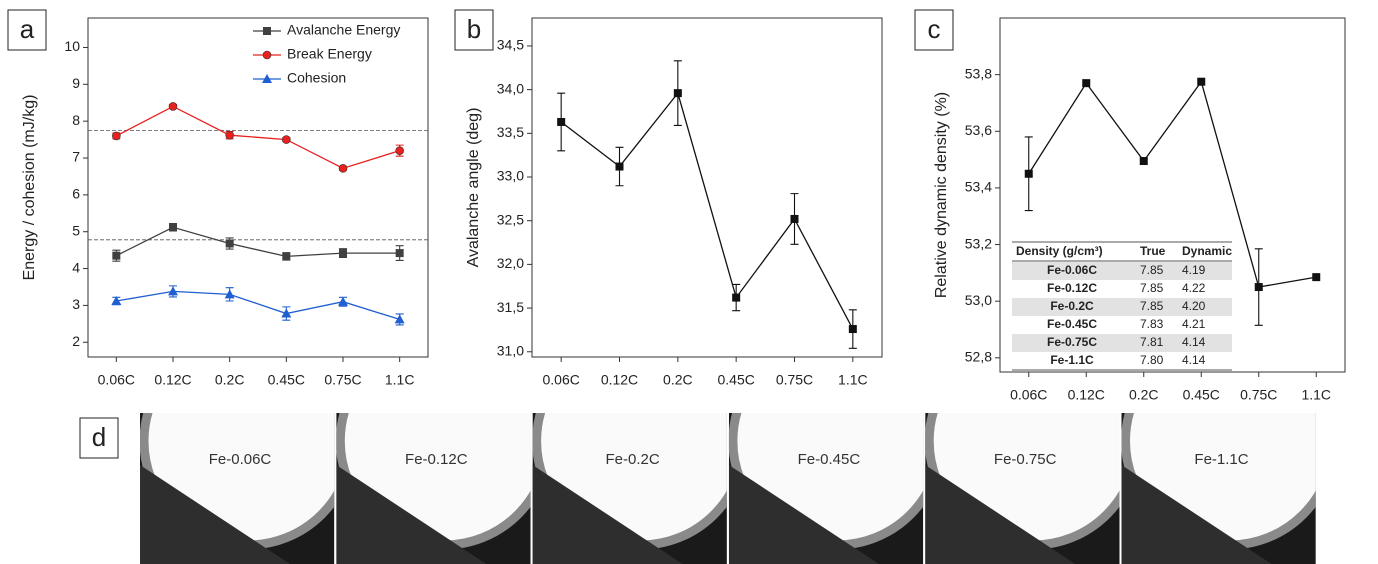 Image resolution: width=1378 pixels, height=564 pixels. I want to click on y-tick-label: 53,2, so click(978, 243).